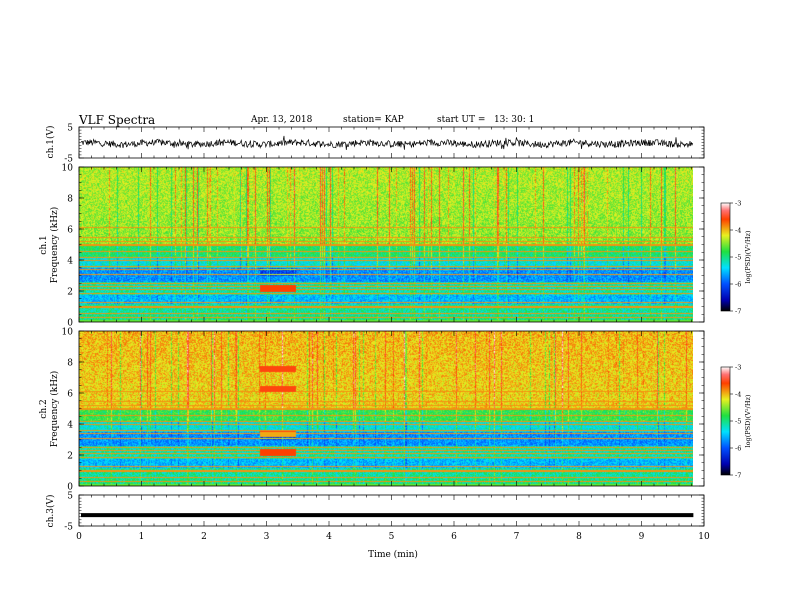  I want to click on ch1-waveform-ytick-label: -5, so click(68, 160).